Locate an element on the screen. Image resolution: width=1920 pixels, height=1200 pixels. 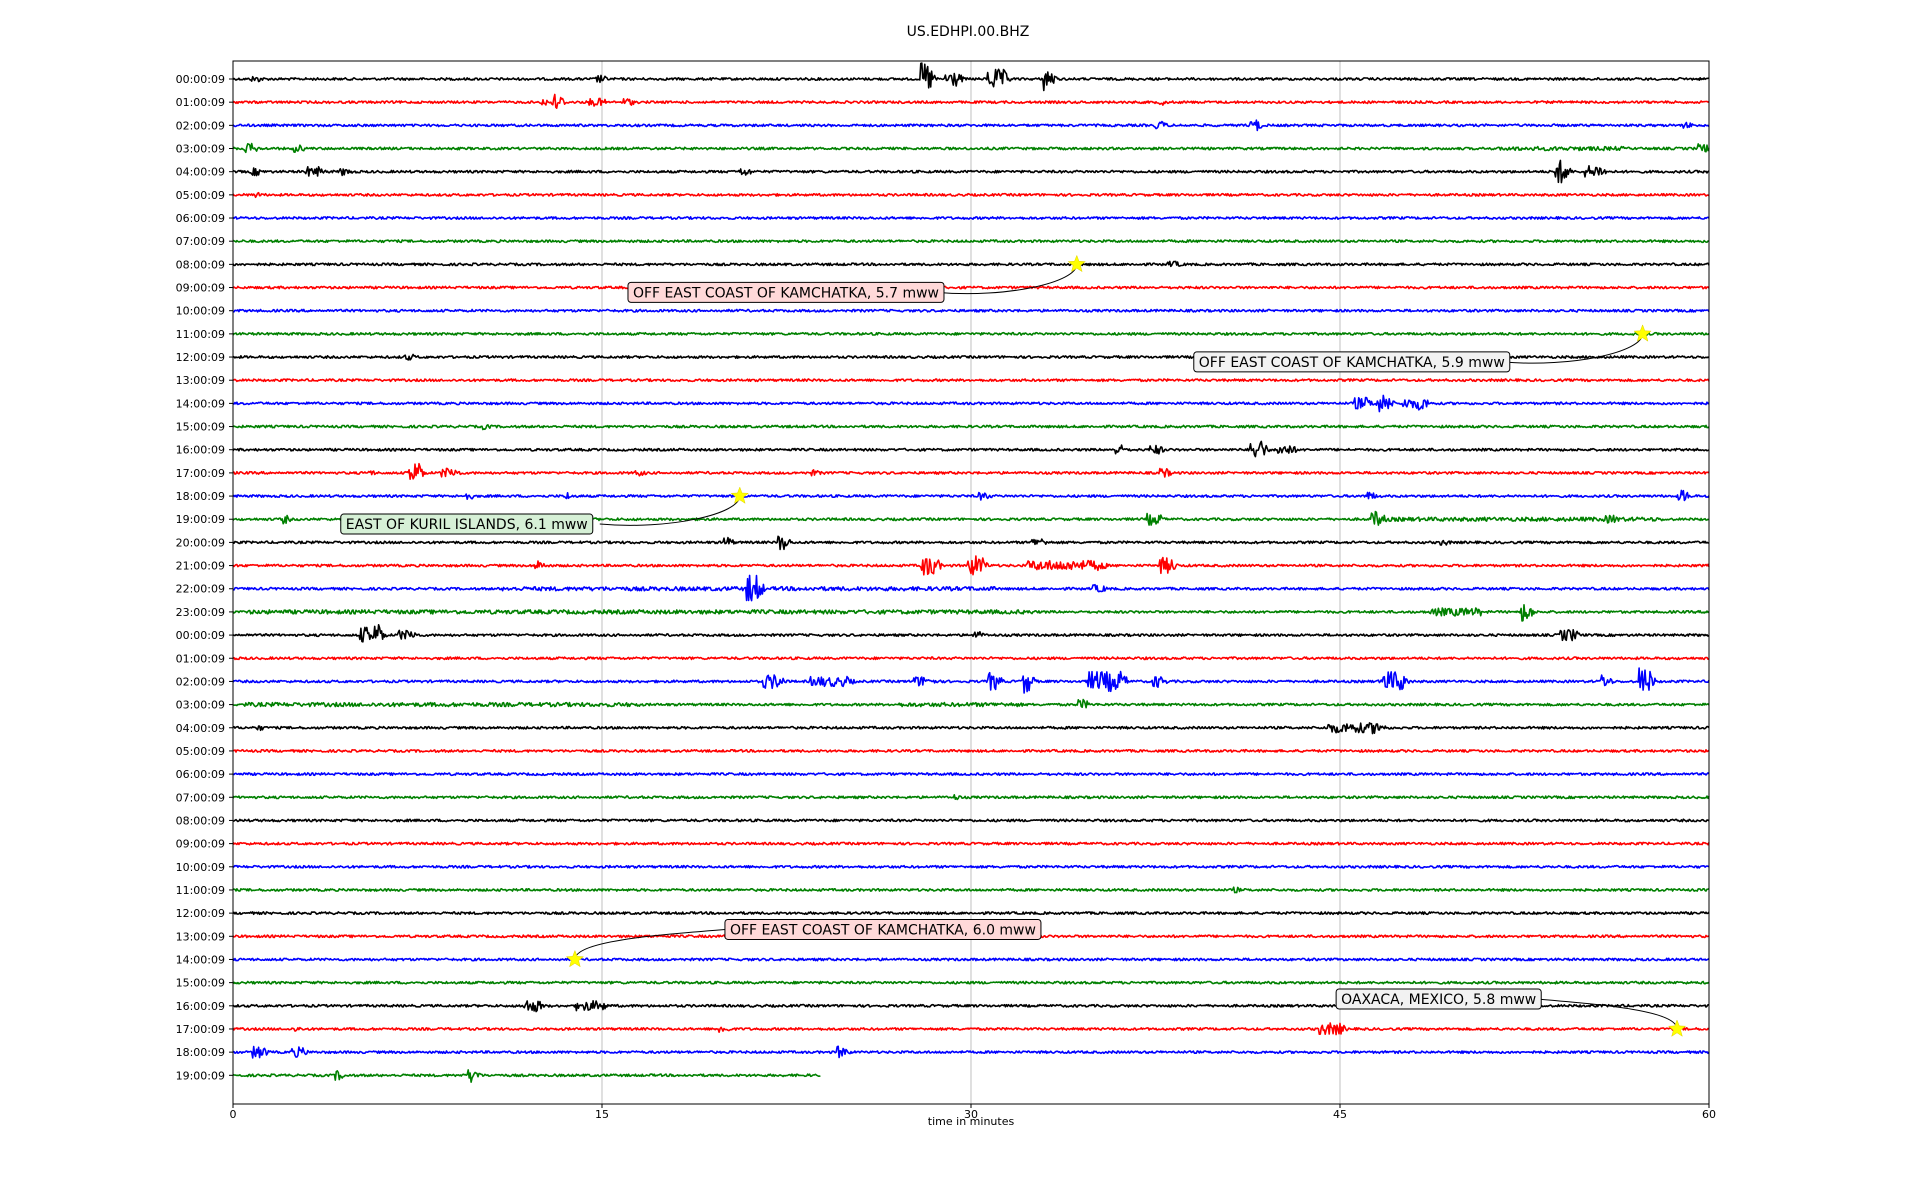
event-label: OAXACA, MEXICO, 5.8 mww is located at coordinates (1438, 999).